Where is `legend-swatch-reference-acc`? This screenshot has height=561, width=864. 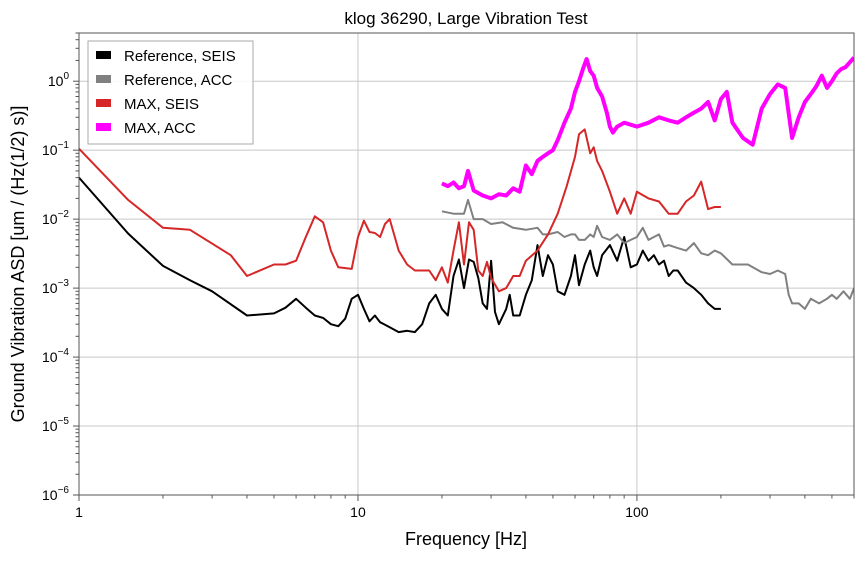 legend-swatch-reference-acc is located at coordinates (103, 79).